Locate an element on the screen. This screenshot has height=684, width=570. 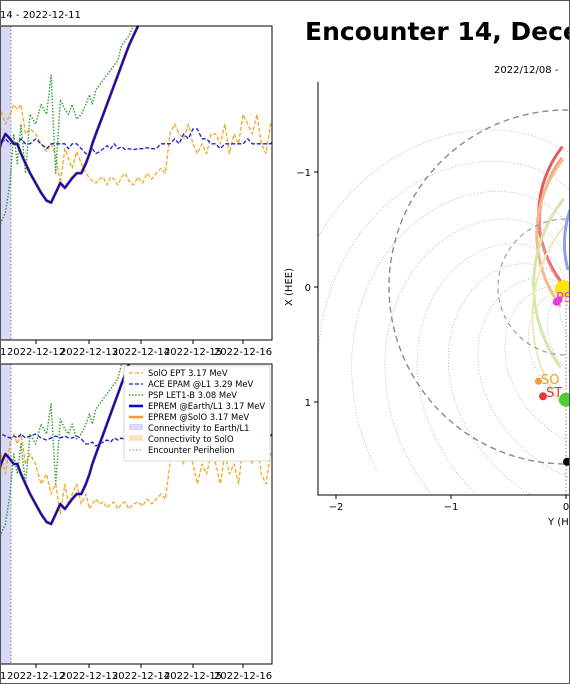
map-y-tick-label: −1 is located at coordinates (303, 173).